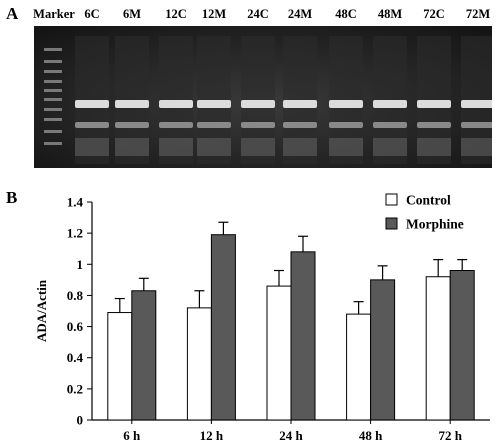 Image resolution: width=502 pixels, height=448 pixels. Describe the element at coordinates (428, 200) in the screenshot. I see `legend-label-0: Control` at that location.